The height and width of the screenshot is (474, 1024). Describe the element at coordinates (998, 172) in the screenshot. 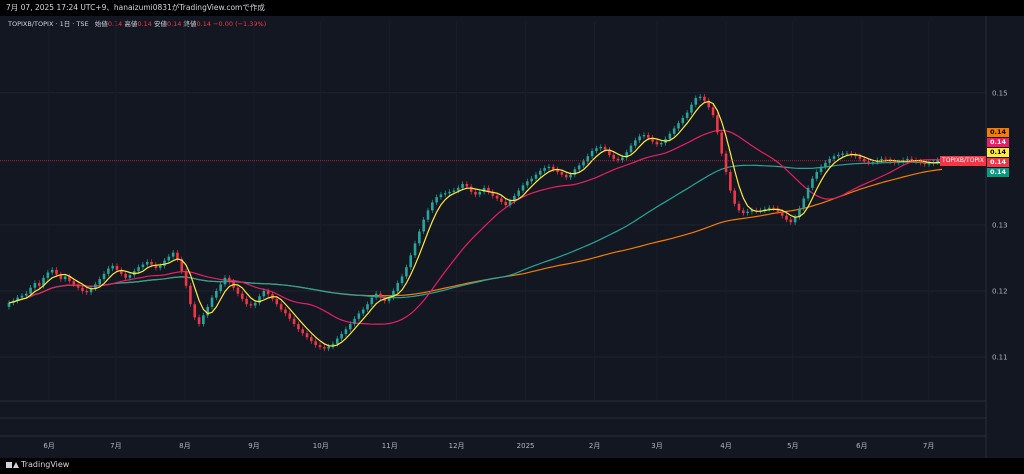

I see `price-tag-teal: 0.14` at that location.